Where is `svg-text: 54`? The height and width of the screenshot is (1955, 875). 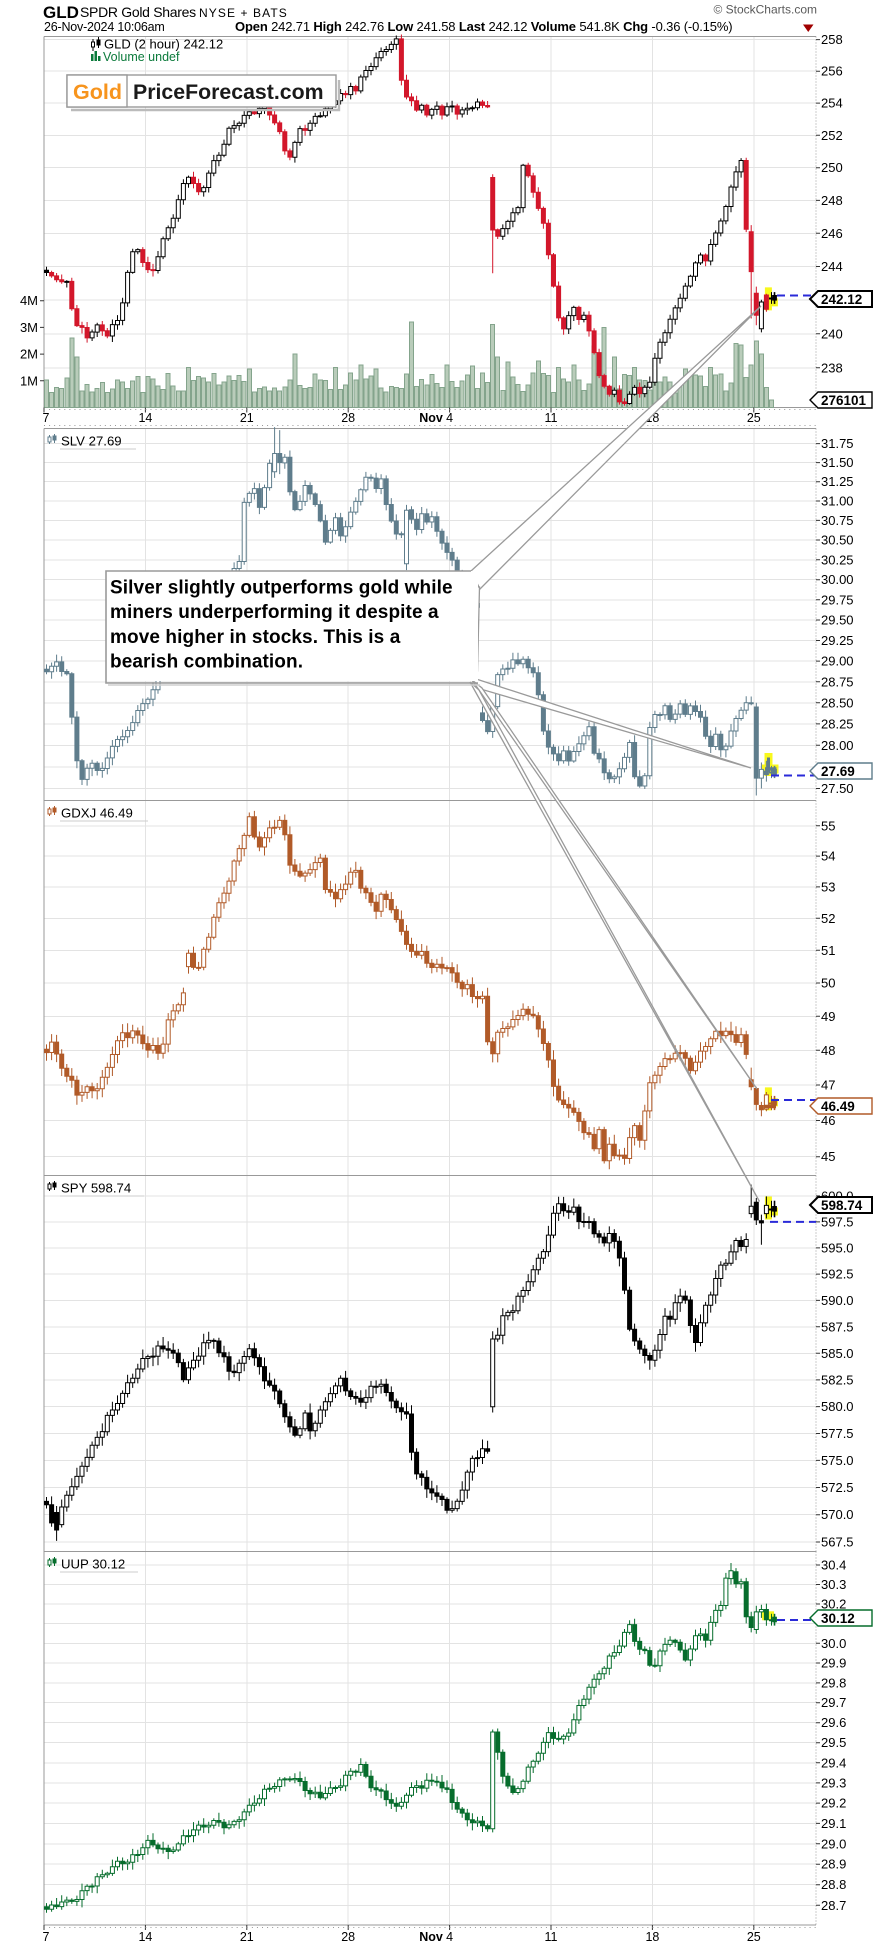 svg-text: 54 is located at coordinates (828, 856).